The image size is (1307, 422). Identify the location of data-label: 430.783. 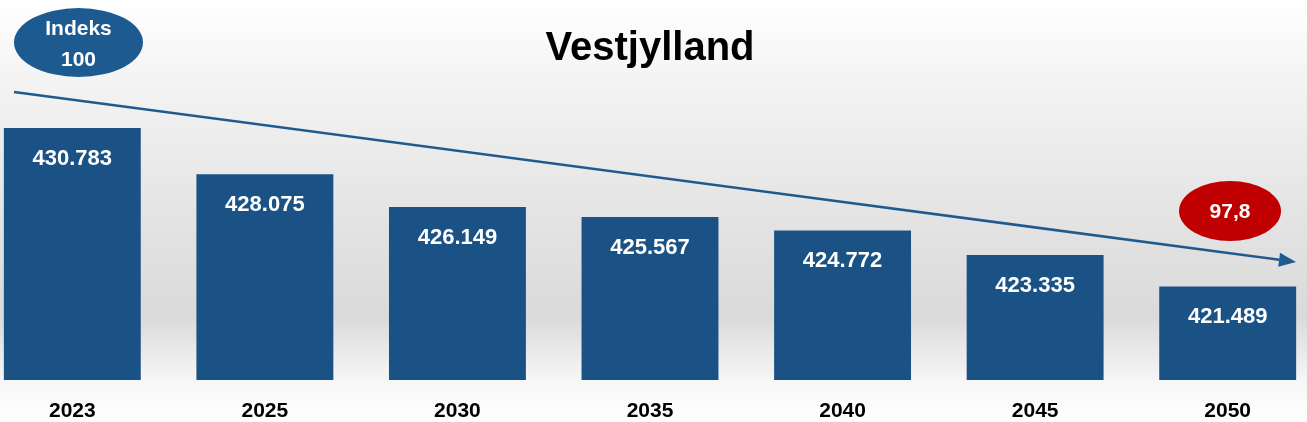
(72, 157).